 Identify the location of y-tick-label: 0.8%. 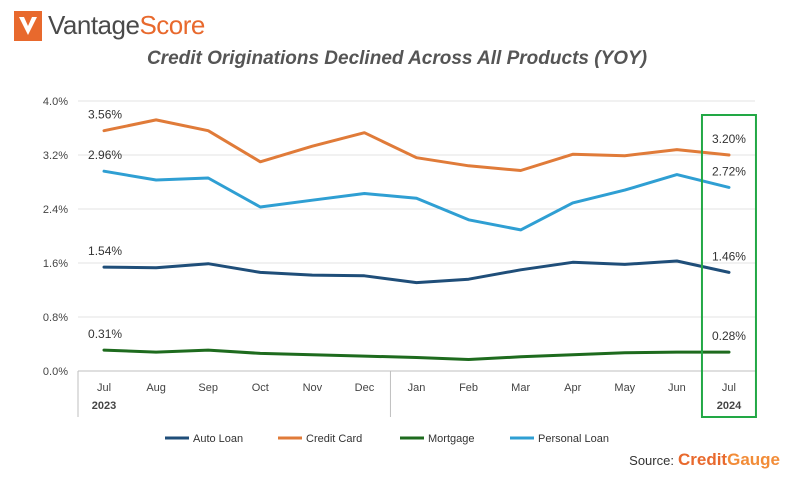
(55, 318).